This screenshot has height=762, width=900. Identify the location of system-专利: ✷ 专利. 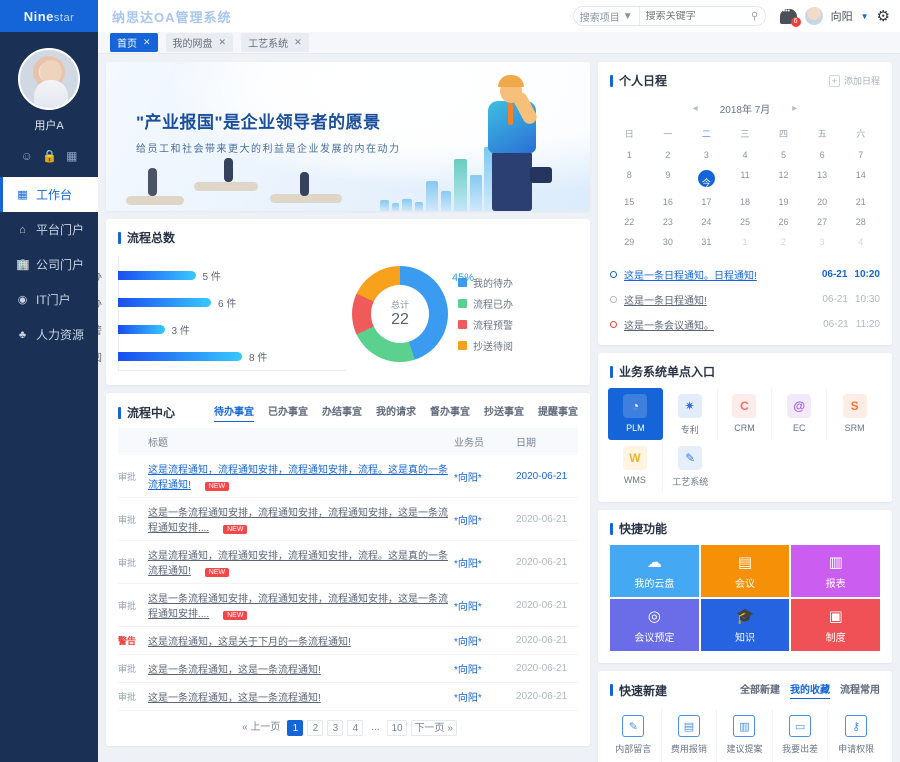
(690, 414).